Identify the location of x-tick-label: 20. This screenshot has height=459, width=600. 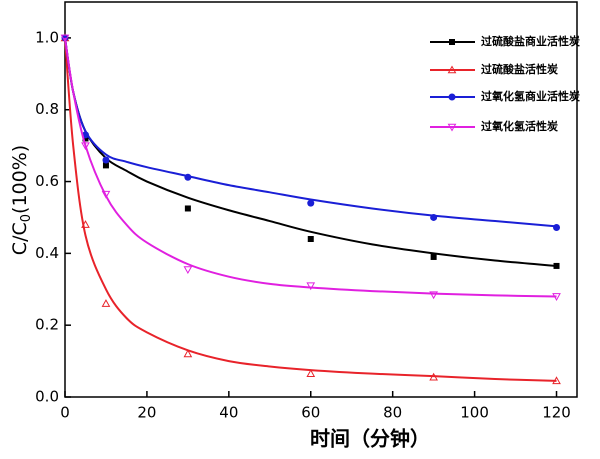
(146, 413).